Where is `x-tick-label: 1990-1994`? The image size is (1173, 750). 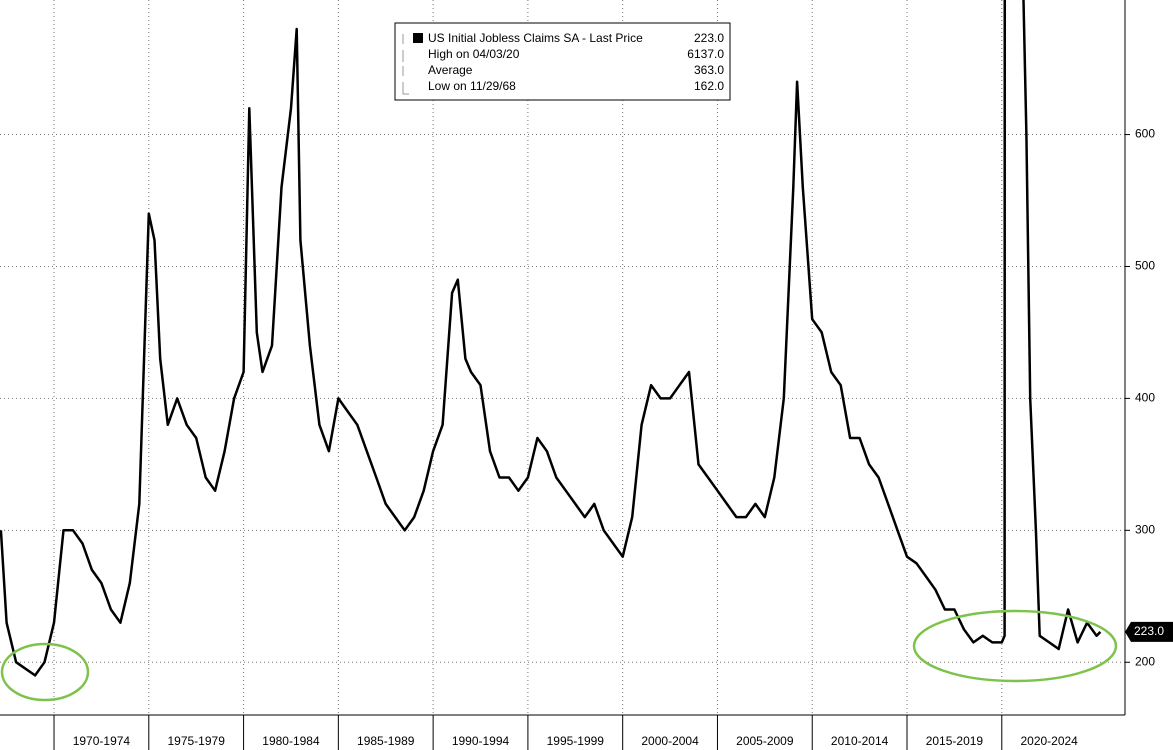 x-tick-label: 1990-1994 is located at coordinates (481, 741).